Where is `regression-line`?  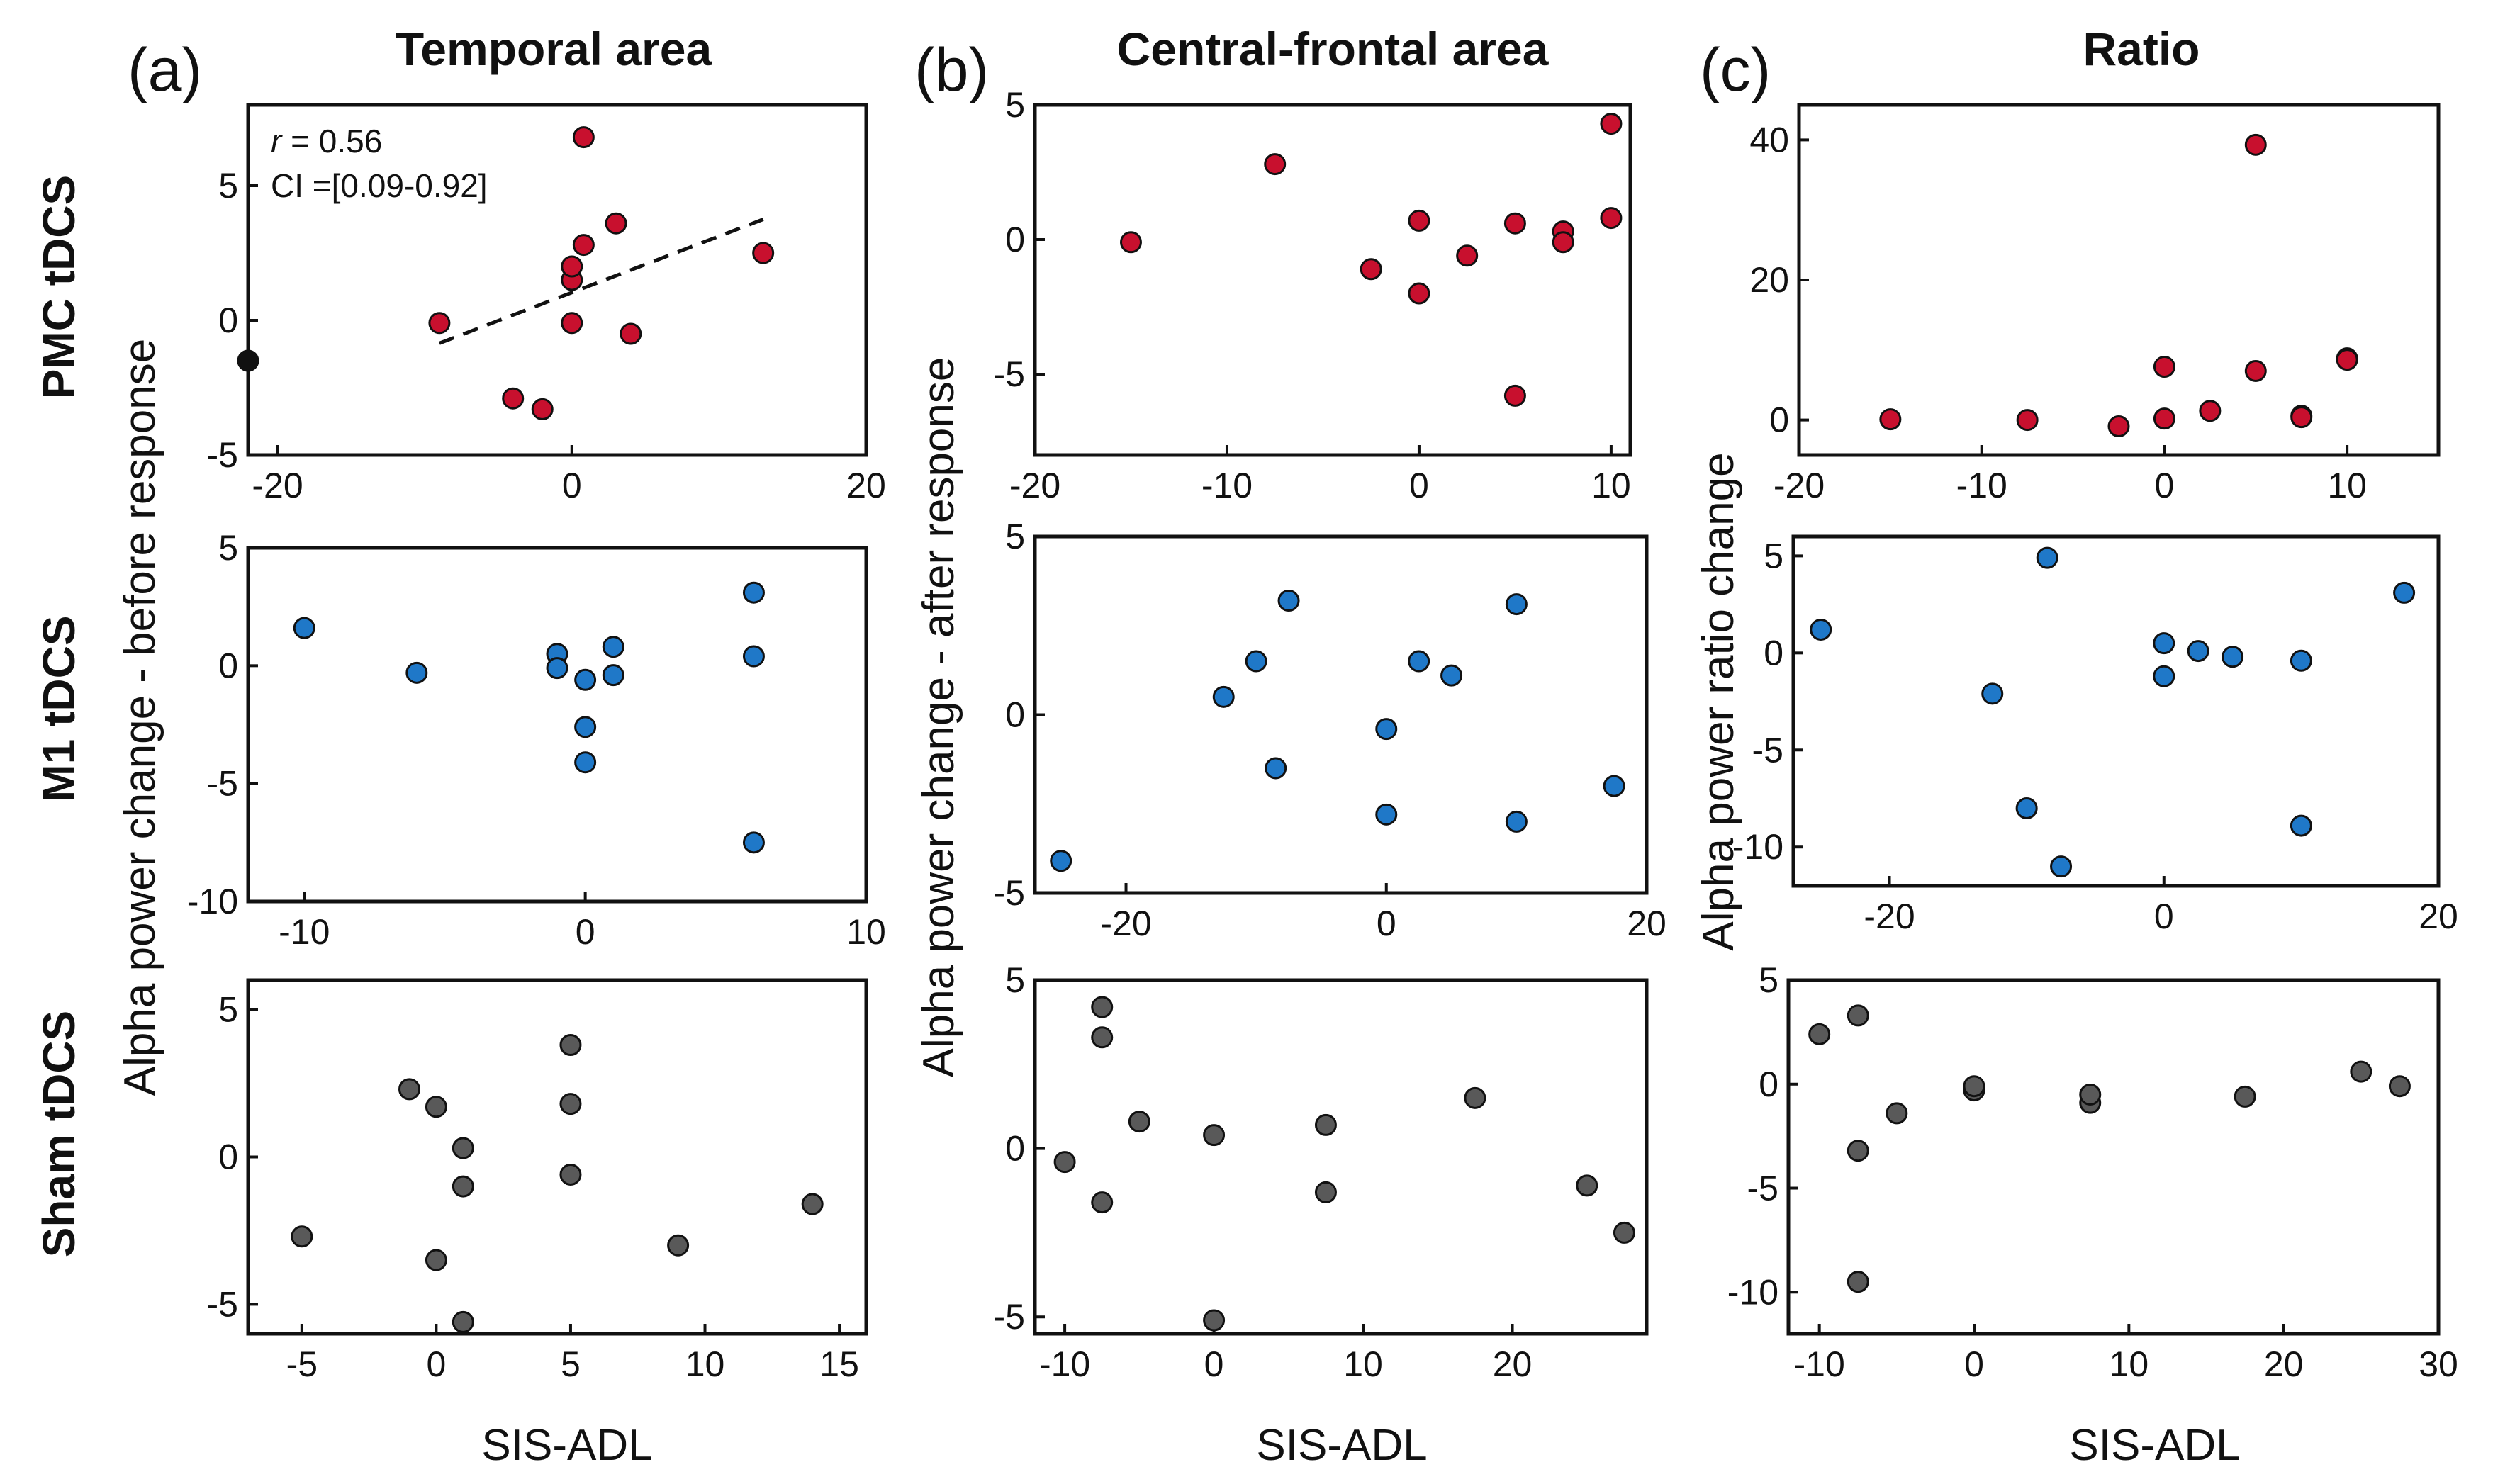
regression-line is located at coordinates (601, 281).